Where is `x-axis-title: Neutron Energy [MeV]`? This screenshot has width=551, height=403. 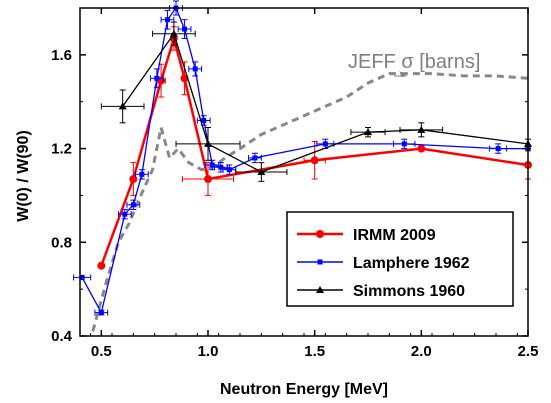
x-axis-title: Neutron Energy [MeV] is located at coordinates (304, 389).